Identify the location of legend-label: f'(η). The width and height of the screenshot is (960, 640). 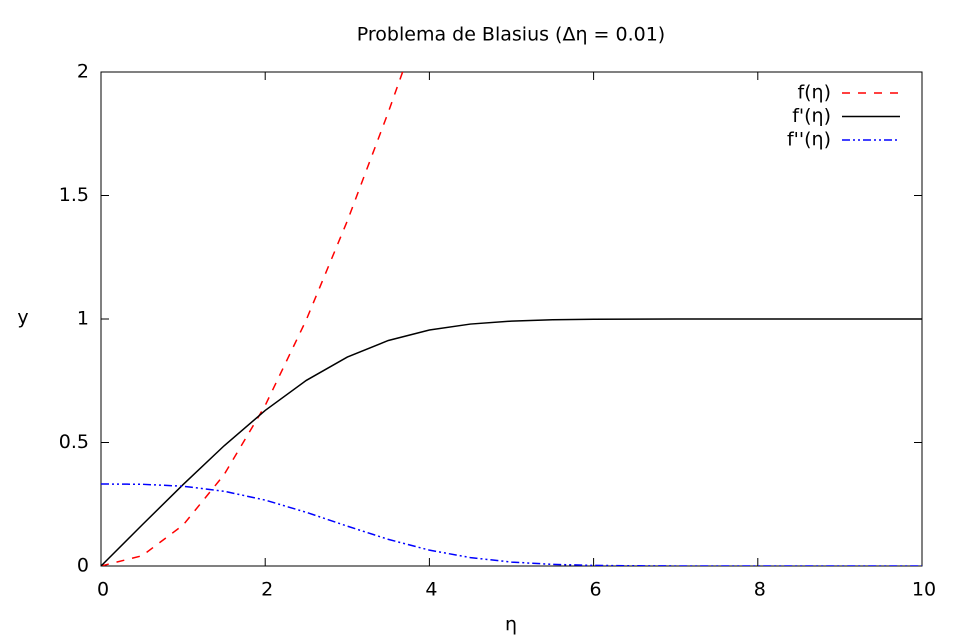
(811, 116).